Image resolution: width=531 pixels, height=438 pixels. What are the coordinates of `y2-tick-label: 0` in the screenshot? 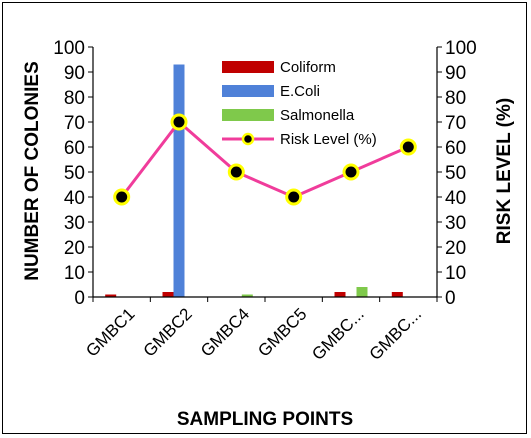 It's located at (450, 298).